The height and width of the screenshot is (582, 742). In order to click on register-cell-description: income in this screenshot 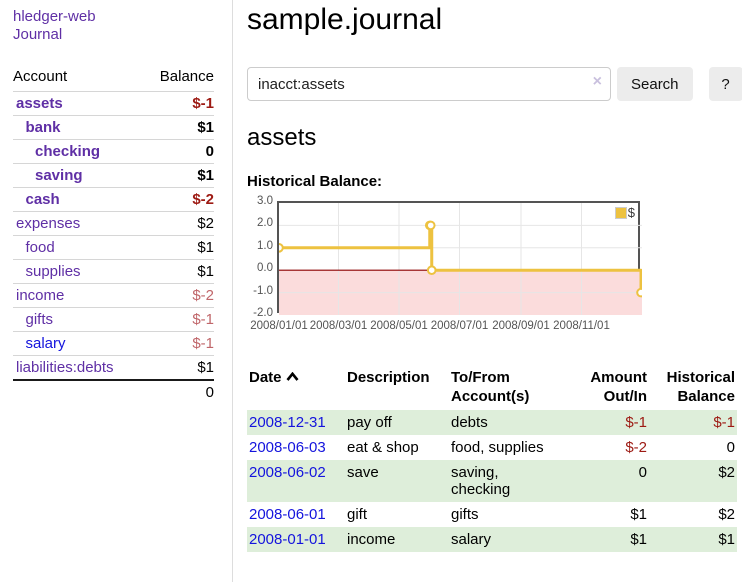, I will do `click(371, 539)`.